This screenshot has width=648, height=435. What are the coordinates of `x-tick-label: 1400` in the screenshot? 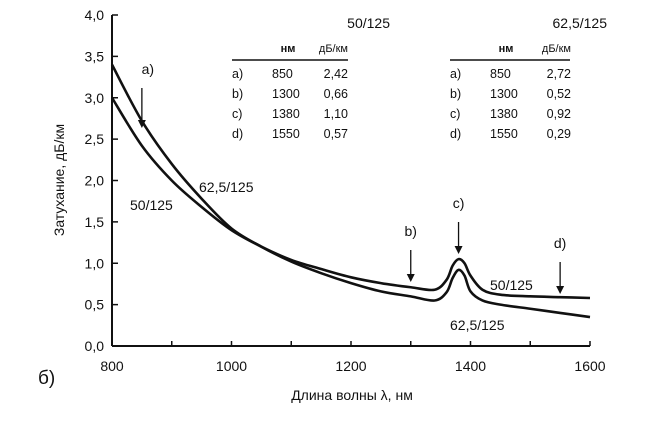 It's located at (470, 366).